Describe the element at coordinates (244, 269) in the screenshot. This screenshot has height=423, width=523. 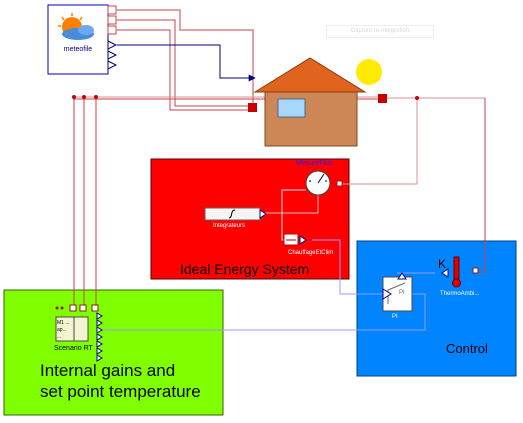
I see `ideal-energy-title: Ideal Energy System` at that location.